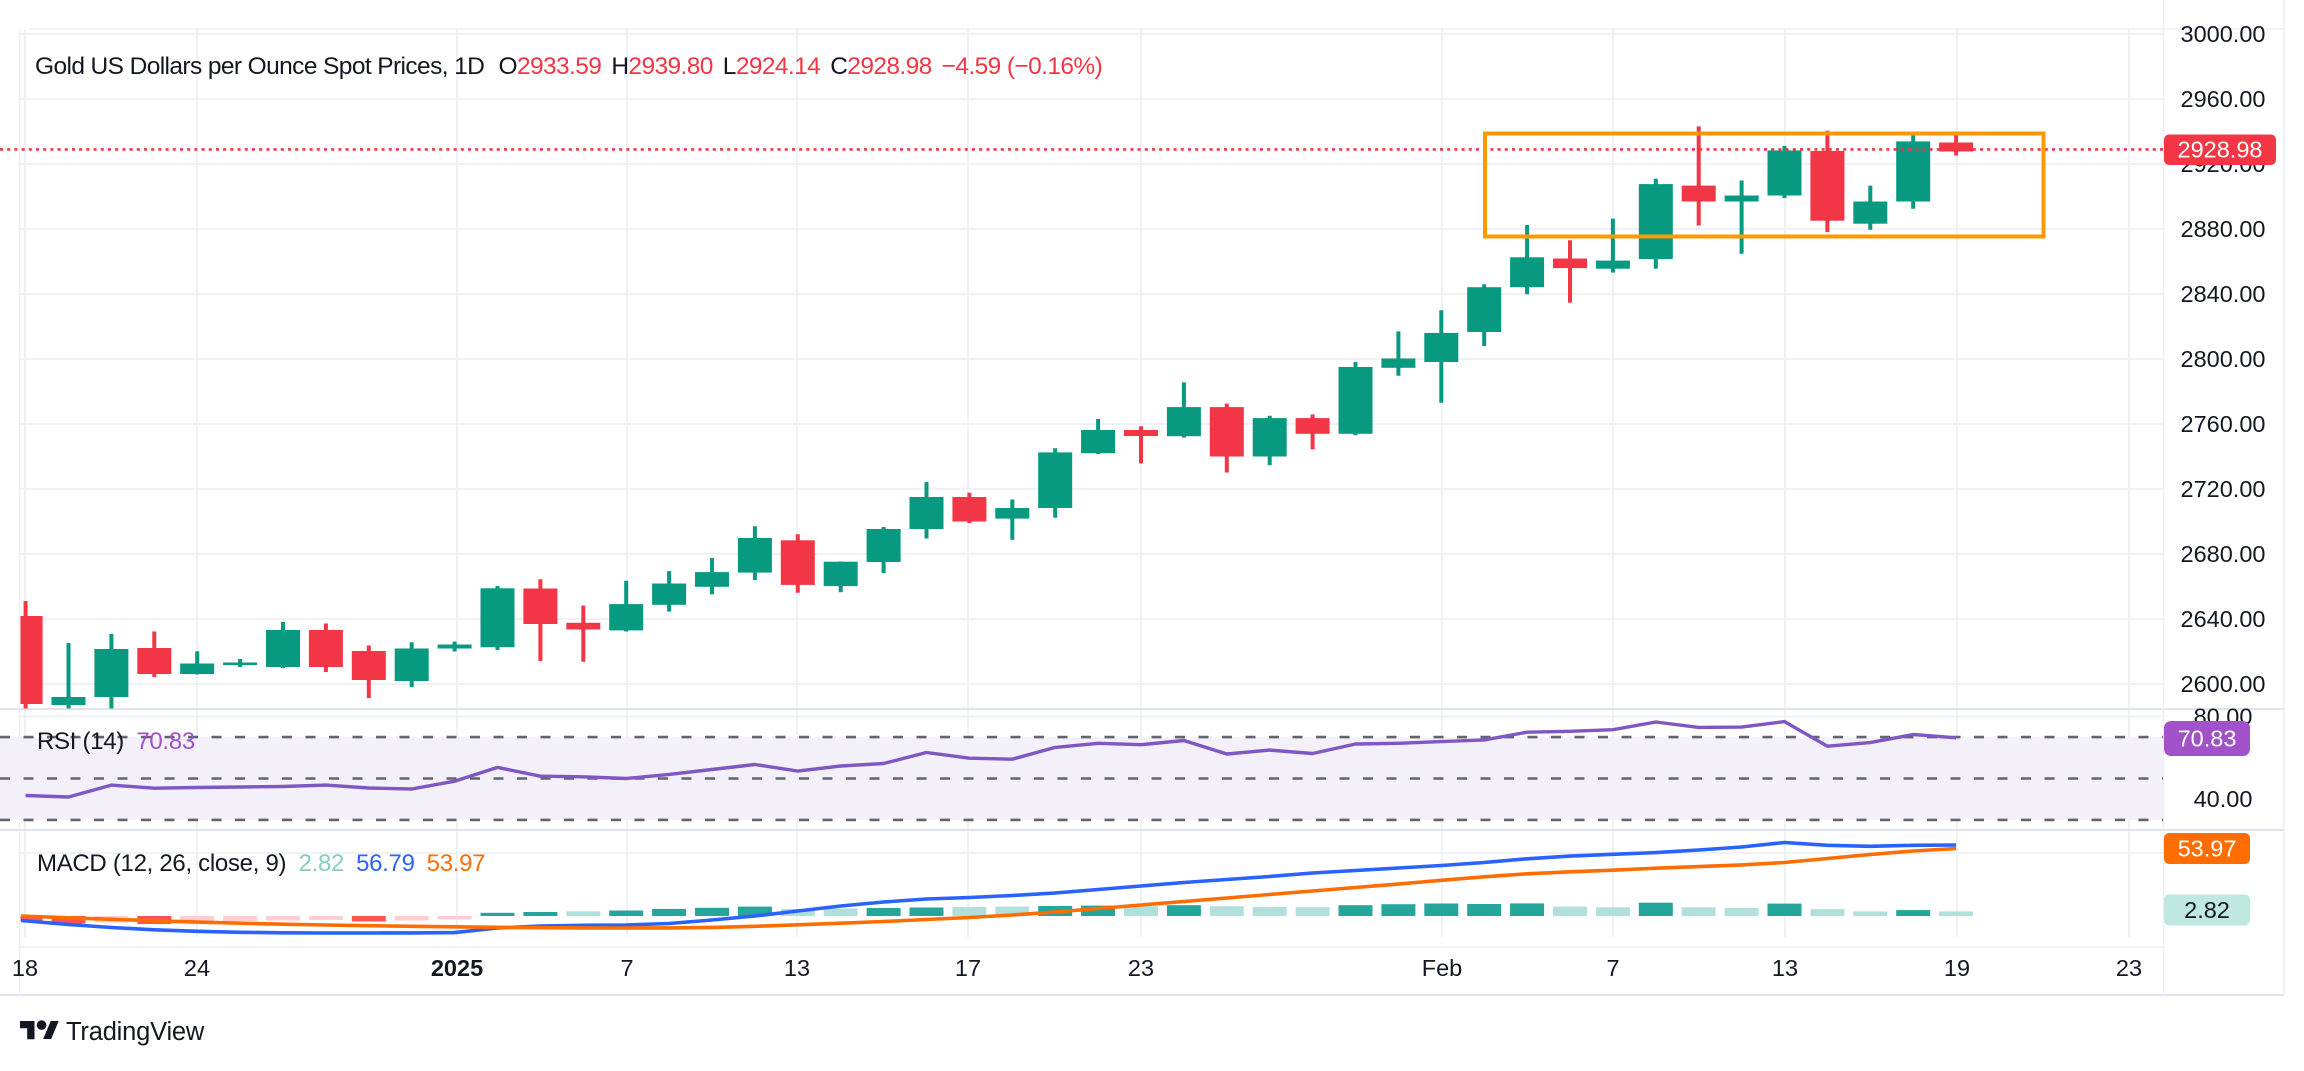 This screenshot has width=2304, height=1071. What do you see at coordinates (2223, 99) in the screenshot?
I see `svg-text: 2960.00` at bounding box center [2223, 99].